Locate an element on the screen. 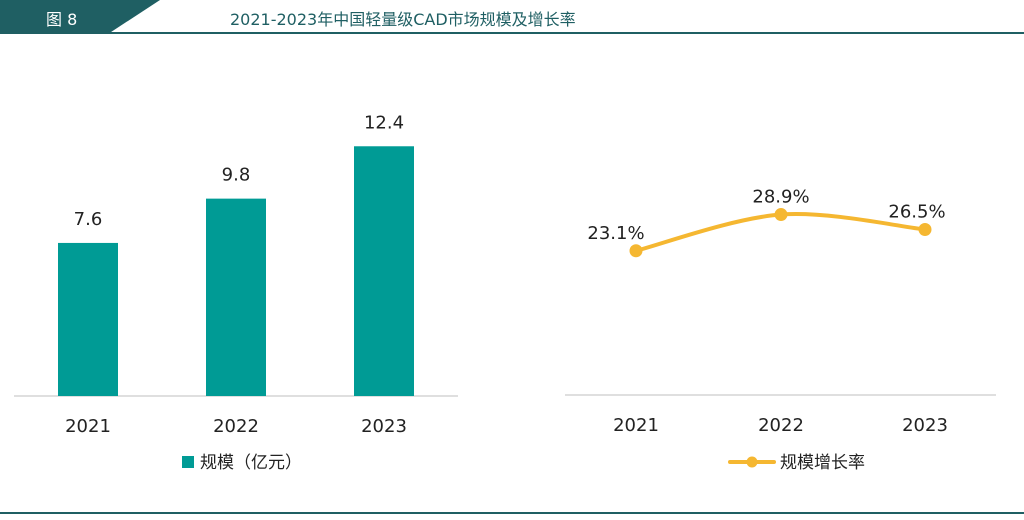 This screenshot has height=520, width=1024. line-value-label: 23.1% is located at coordinates (615, 233).